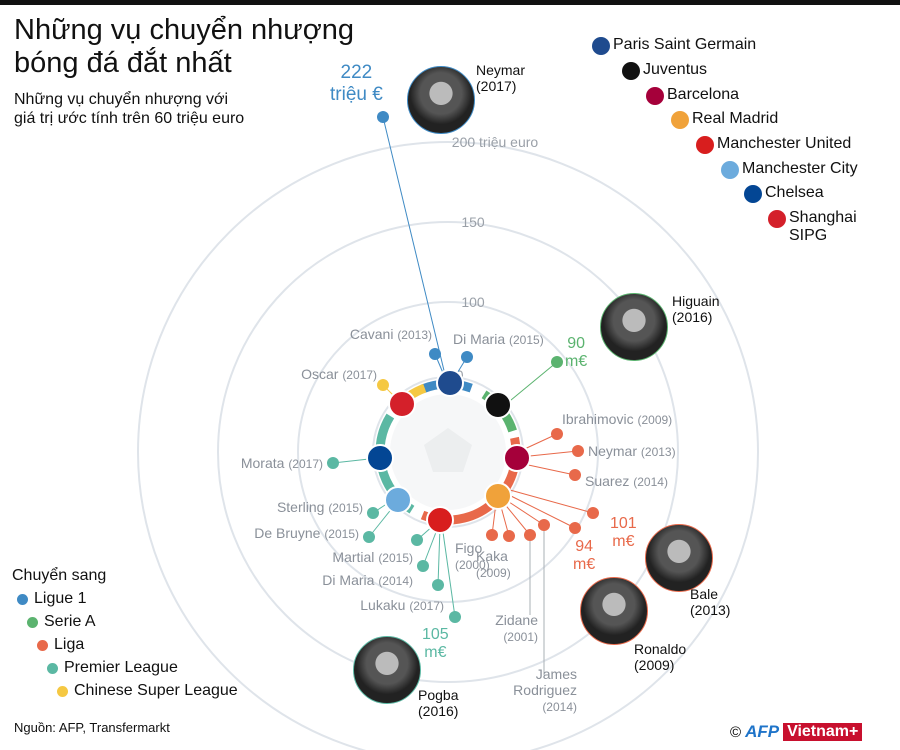 The width and height of the screenshot is (900, 750). I want to click on ronaldo-photo, so click(614, 611).